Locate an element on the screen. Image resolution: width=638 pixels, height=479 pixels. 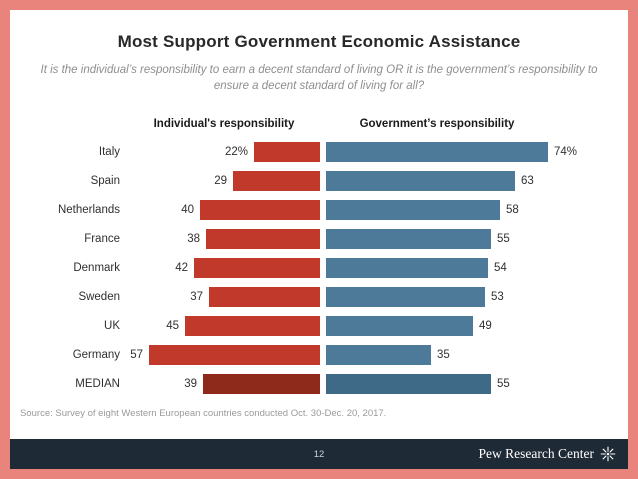
government-value: 53 is located at coordinates (497, 296).